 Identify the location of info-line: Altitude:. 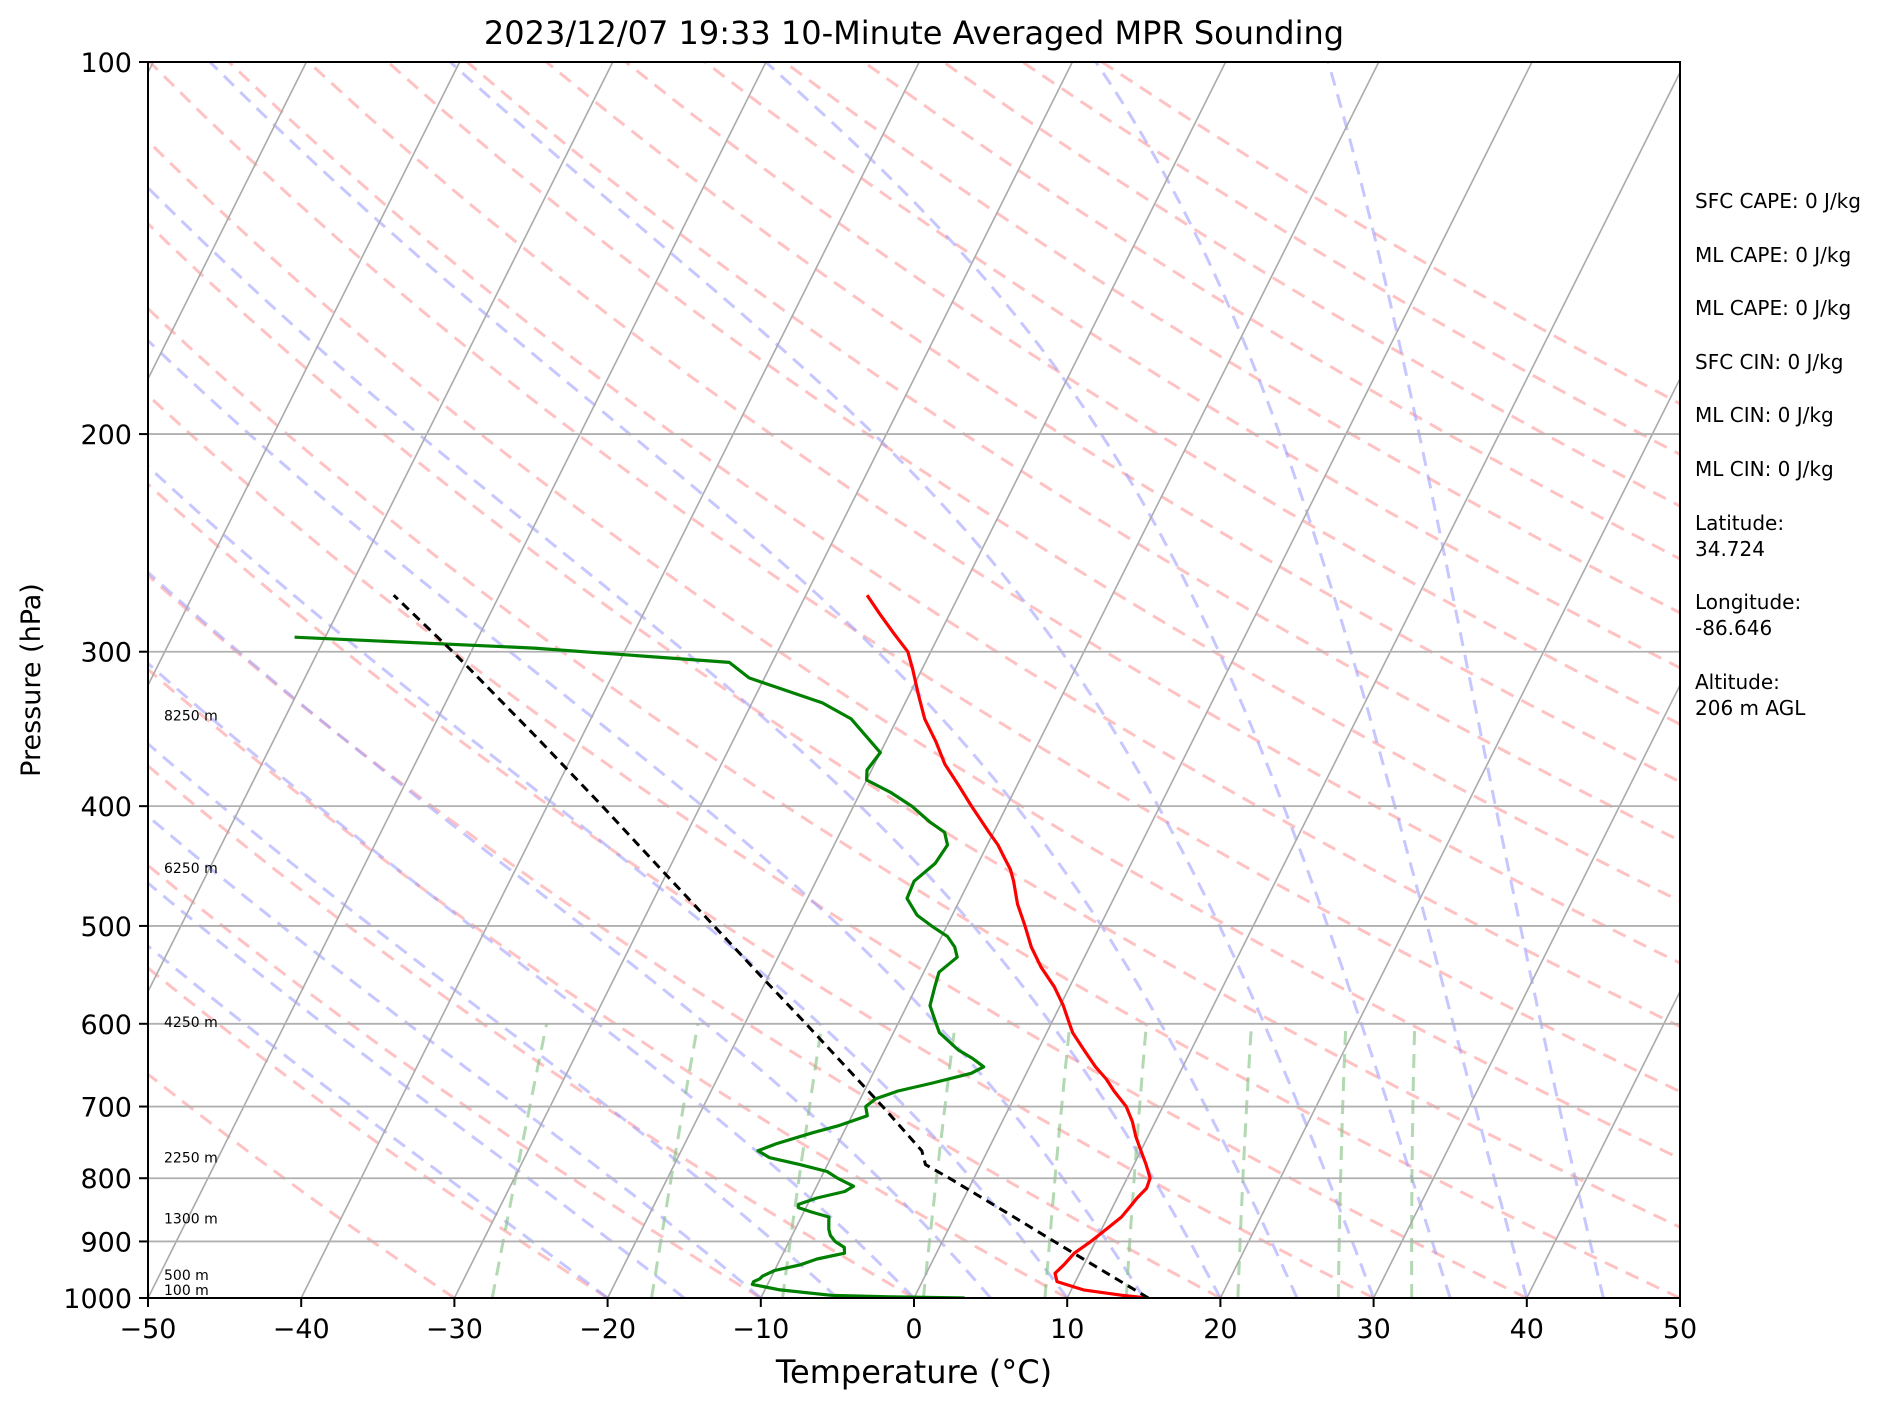
(1737, 682).